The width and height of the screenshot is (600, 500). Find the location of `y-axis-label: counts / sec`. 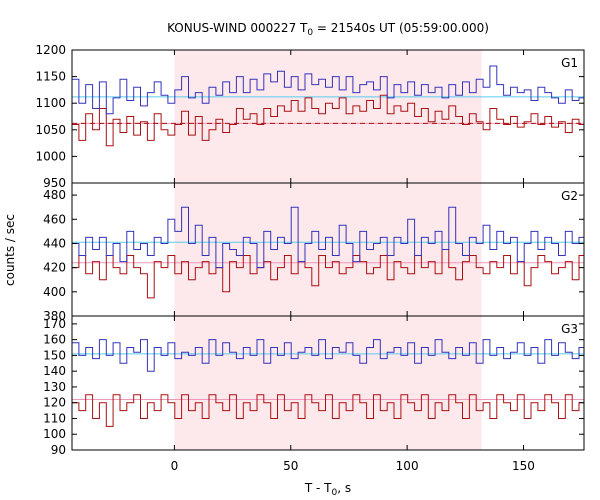

y-axis-label: counts / sec is located at coordinates (10, 250).